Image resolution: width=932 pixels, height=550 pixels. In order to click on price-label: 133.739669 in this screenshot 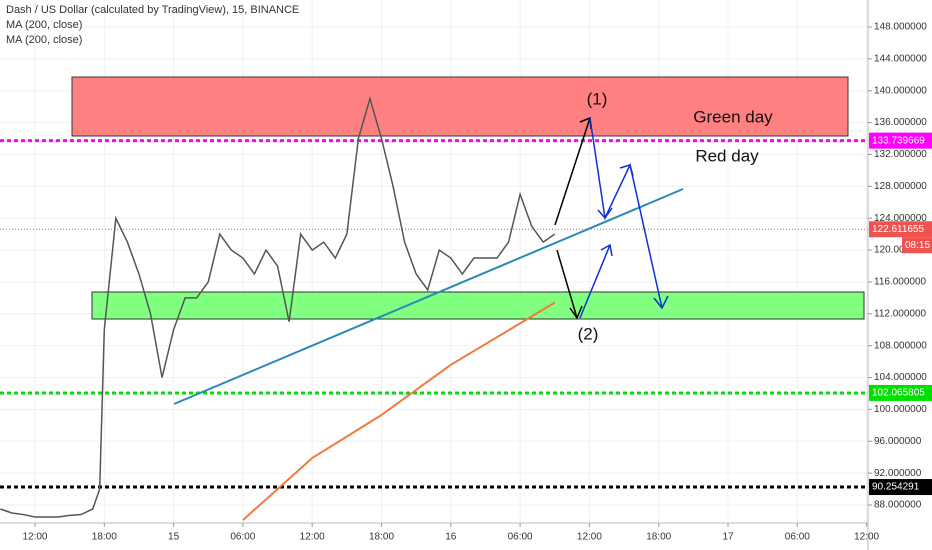, I will do `click(898, 140)`.